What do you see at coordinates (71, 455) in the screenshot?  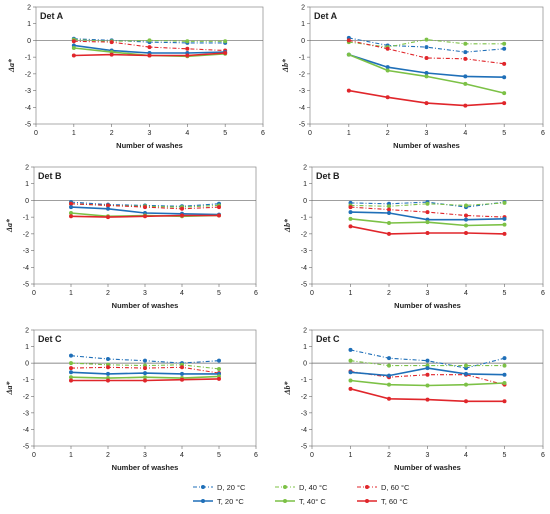 I see `x-tick-label: 1` at bounding box center [71, 455].